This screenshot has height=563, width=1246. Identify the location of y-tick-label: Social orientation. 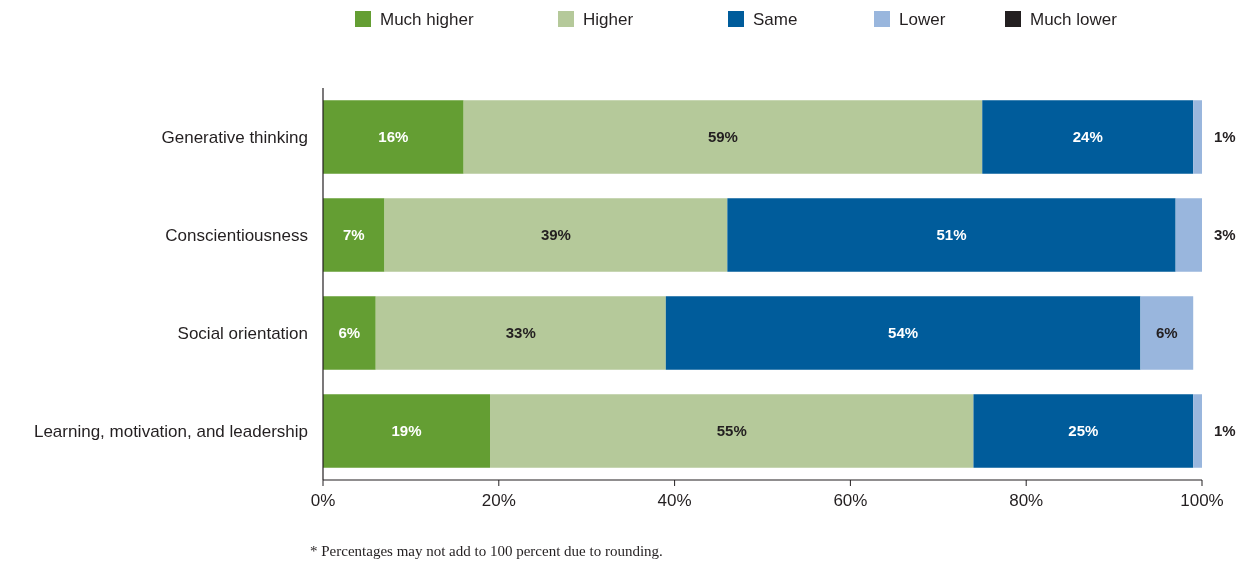
(242, 333).